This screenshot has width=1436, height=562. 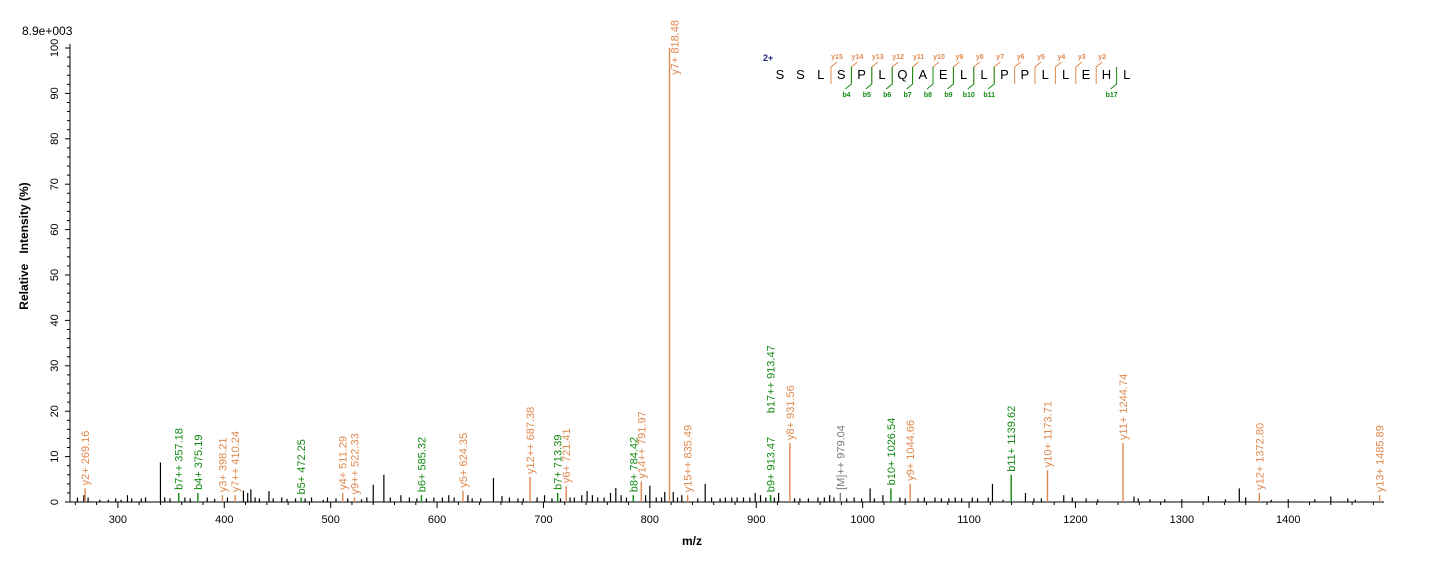 I want to click on b-fragment-label: b17, so click(x=1112, y=95).